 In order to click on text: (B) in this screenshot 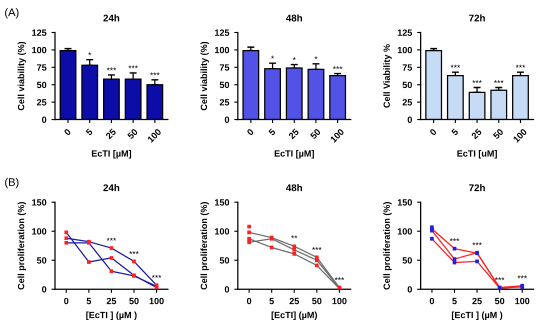, I will do `click(12, 183)`.